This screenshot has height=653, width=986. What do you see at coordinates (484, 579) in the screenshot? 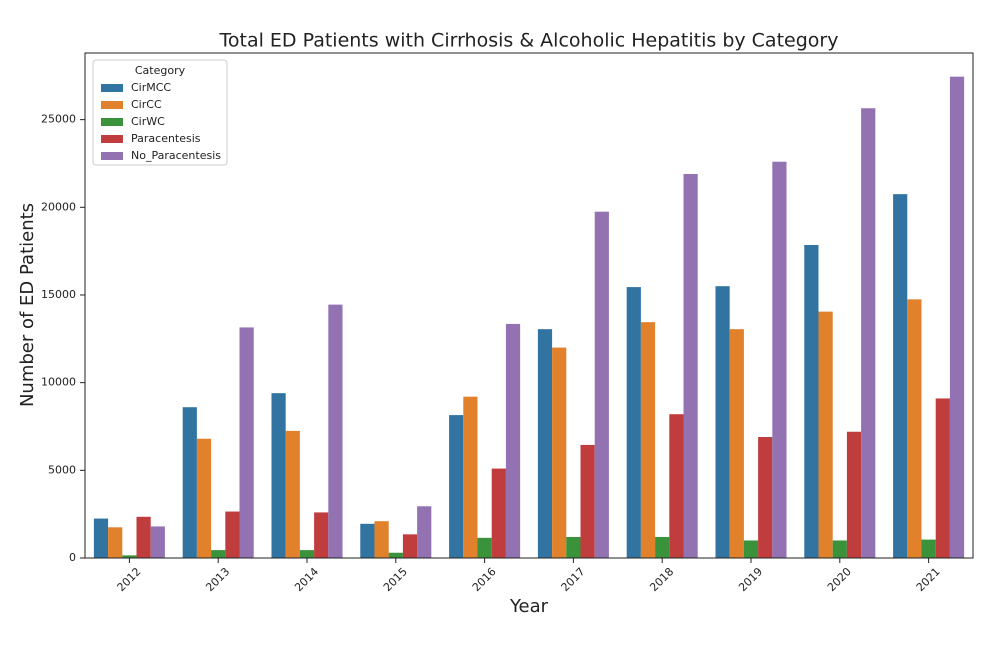
I see `x-tick-label: 2016` at bounding box center [484, 579].